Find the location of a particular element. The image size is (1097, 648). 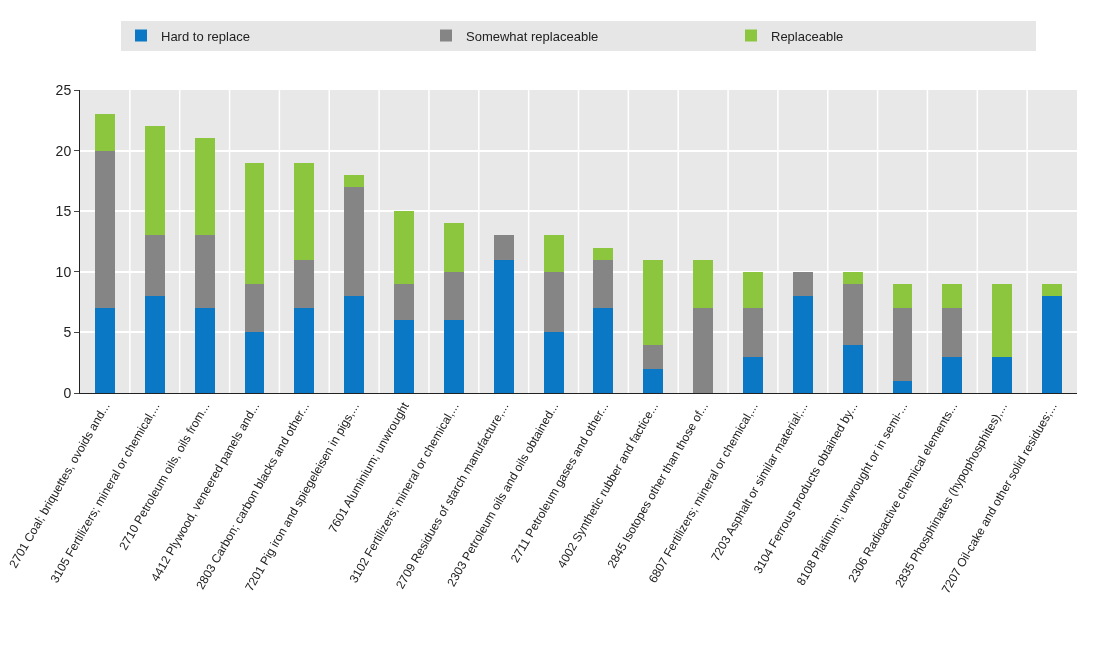

y-tick-label: 10 is located at coordinates (63, 271).